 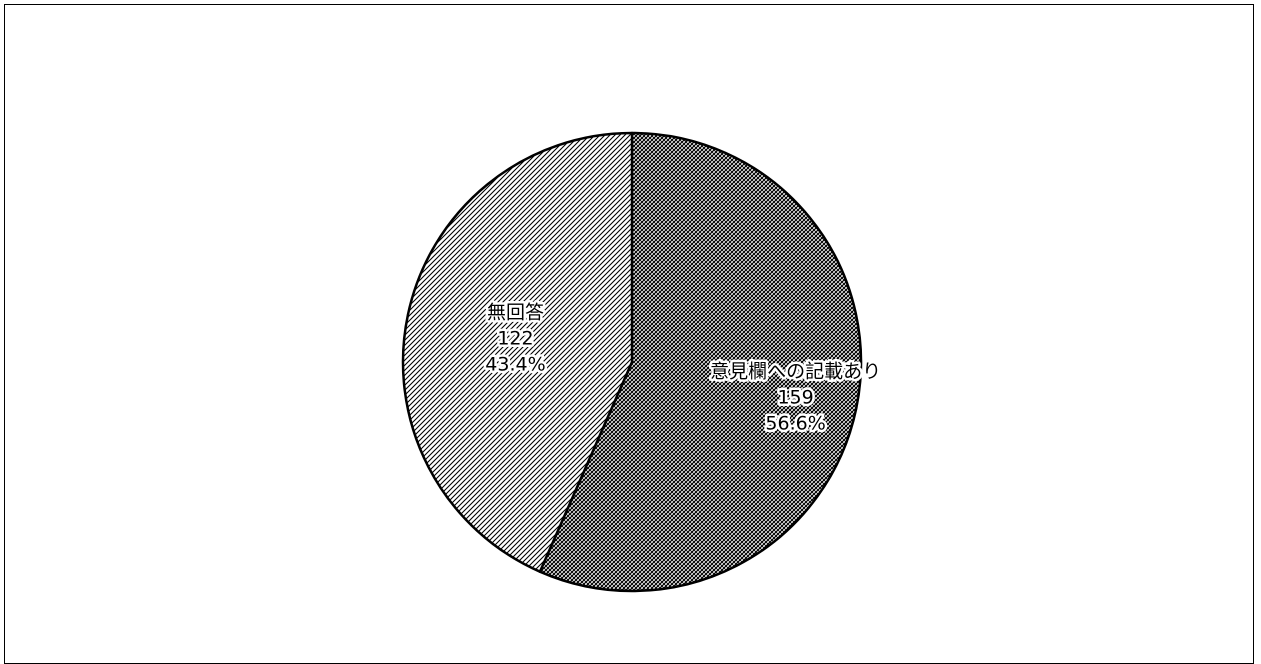 I want to click on slice-percent-label: 43.4%, so click(x=515, y=365).